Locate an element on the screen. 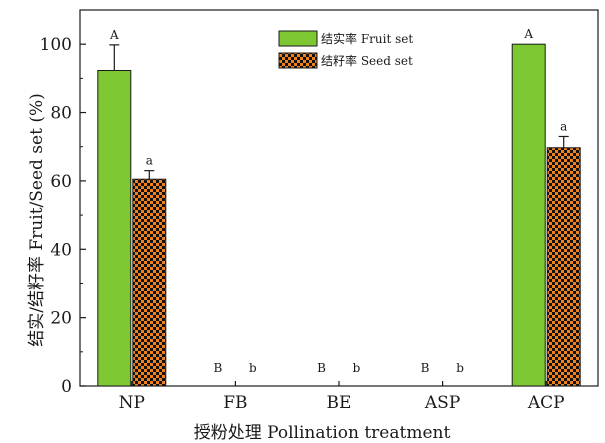 The width and height of the screenshot is (605, 443). x-tick-label: ASP is located at coordinates (442, 403).